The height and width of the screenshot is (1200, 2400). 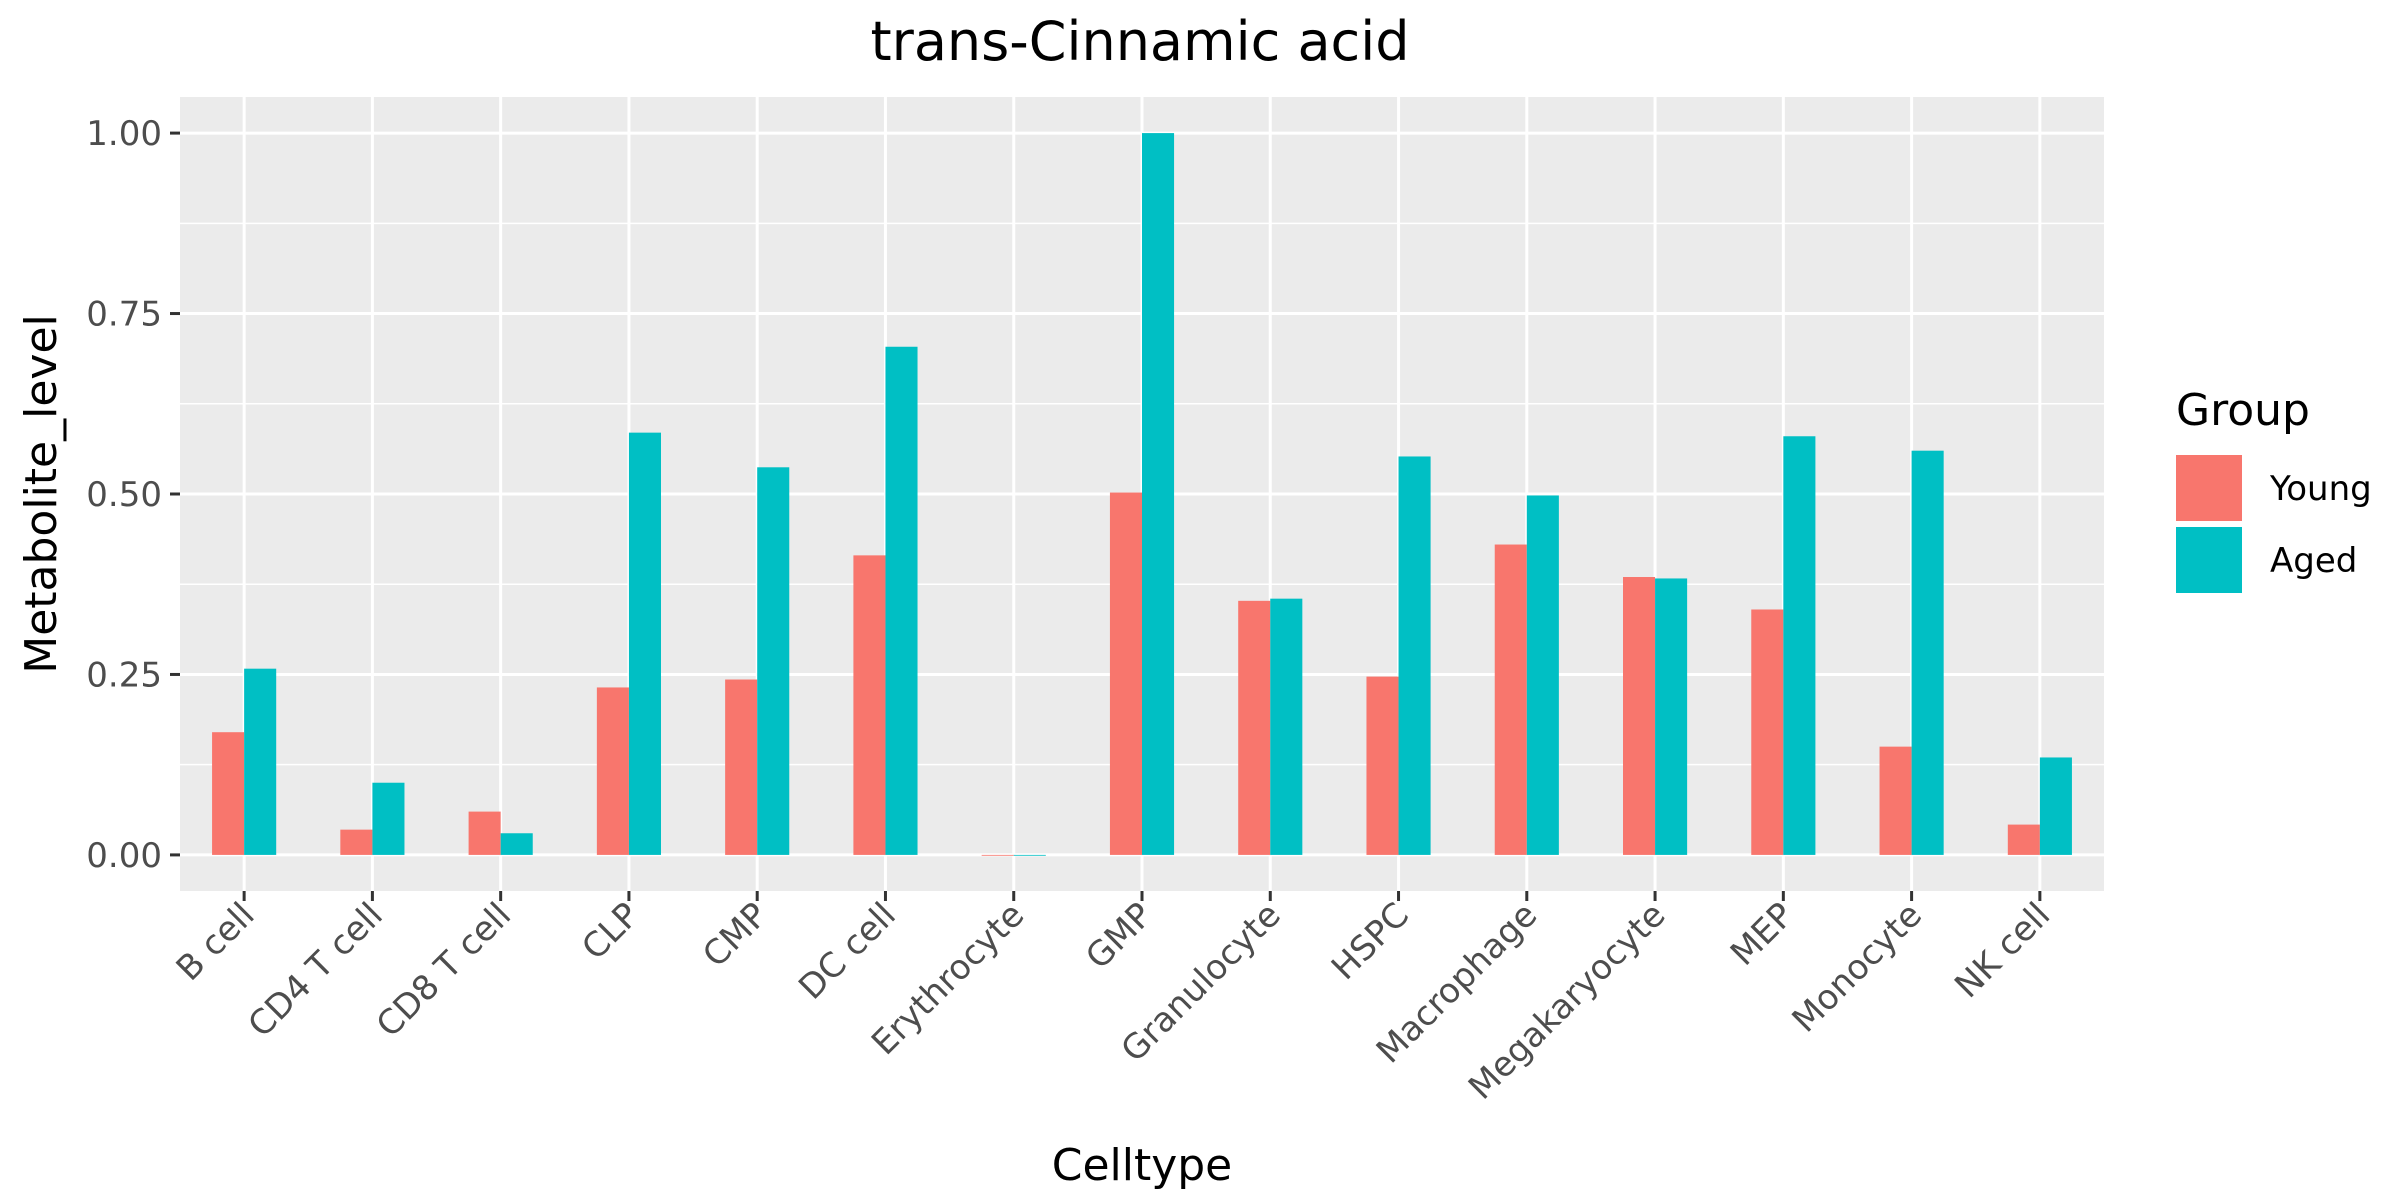 I want to click on bar-aged-cd8-t-cell, so click(x=516, y=844).